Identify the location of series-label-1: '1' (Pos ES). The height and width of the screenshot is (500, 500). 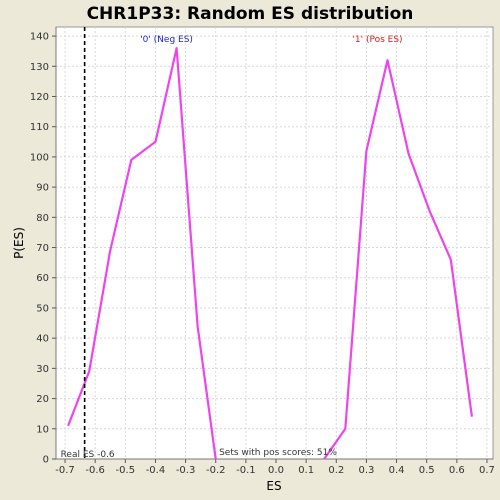
(377, 40).